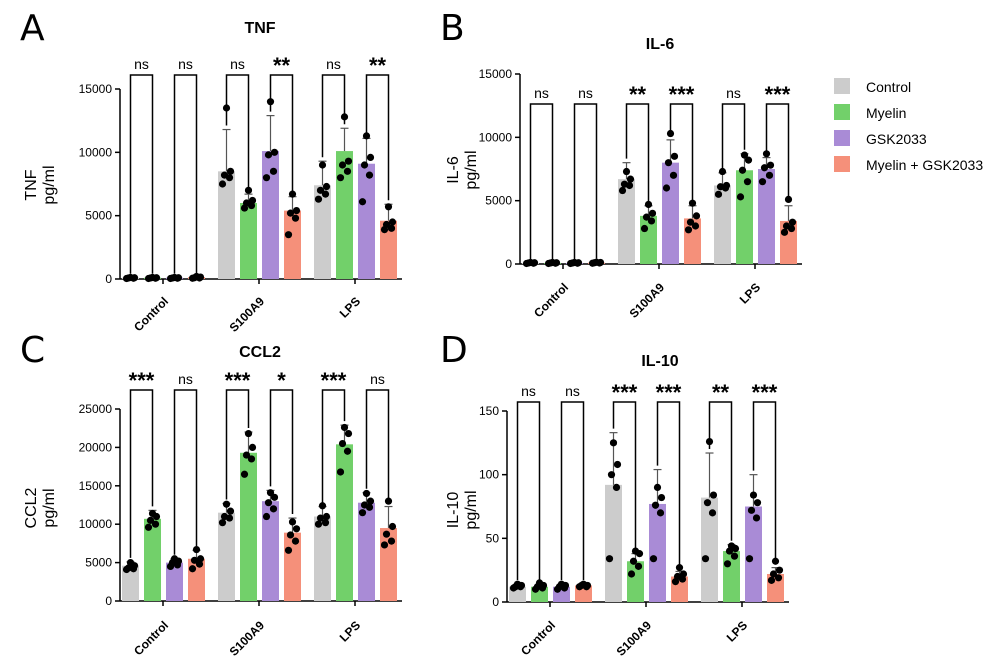 This screenshot has width=1000, height=667. I want to click on legend: Control Myelin GSK2033 Myelin + GSK2033, so click(908, 125).